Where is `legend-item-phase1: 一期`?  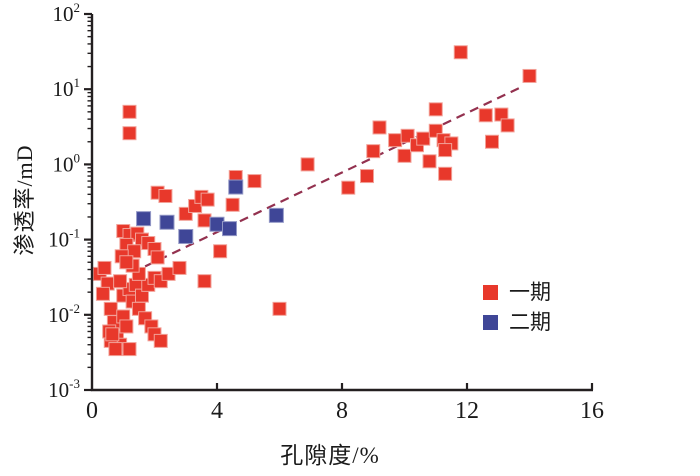 legend-item-phase1: 一期 is located at coordinates (517, 292).